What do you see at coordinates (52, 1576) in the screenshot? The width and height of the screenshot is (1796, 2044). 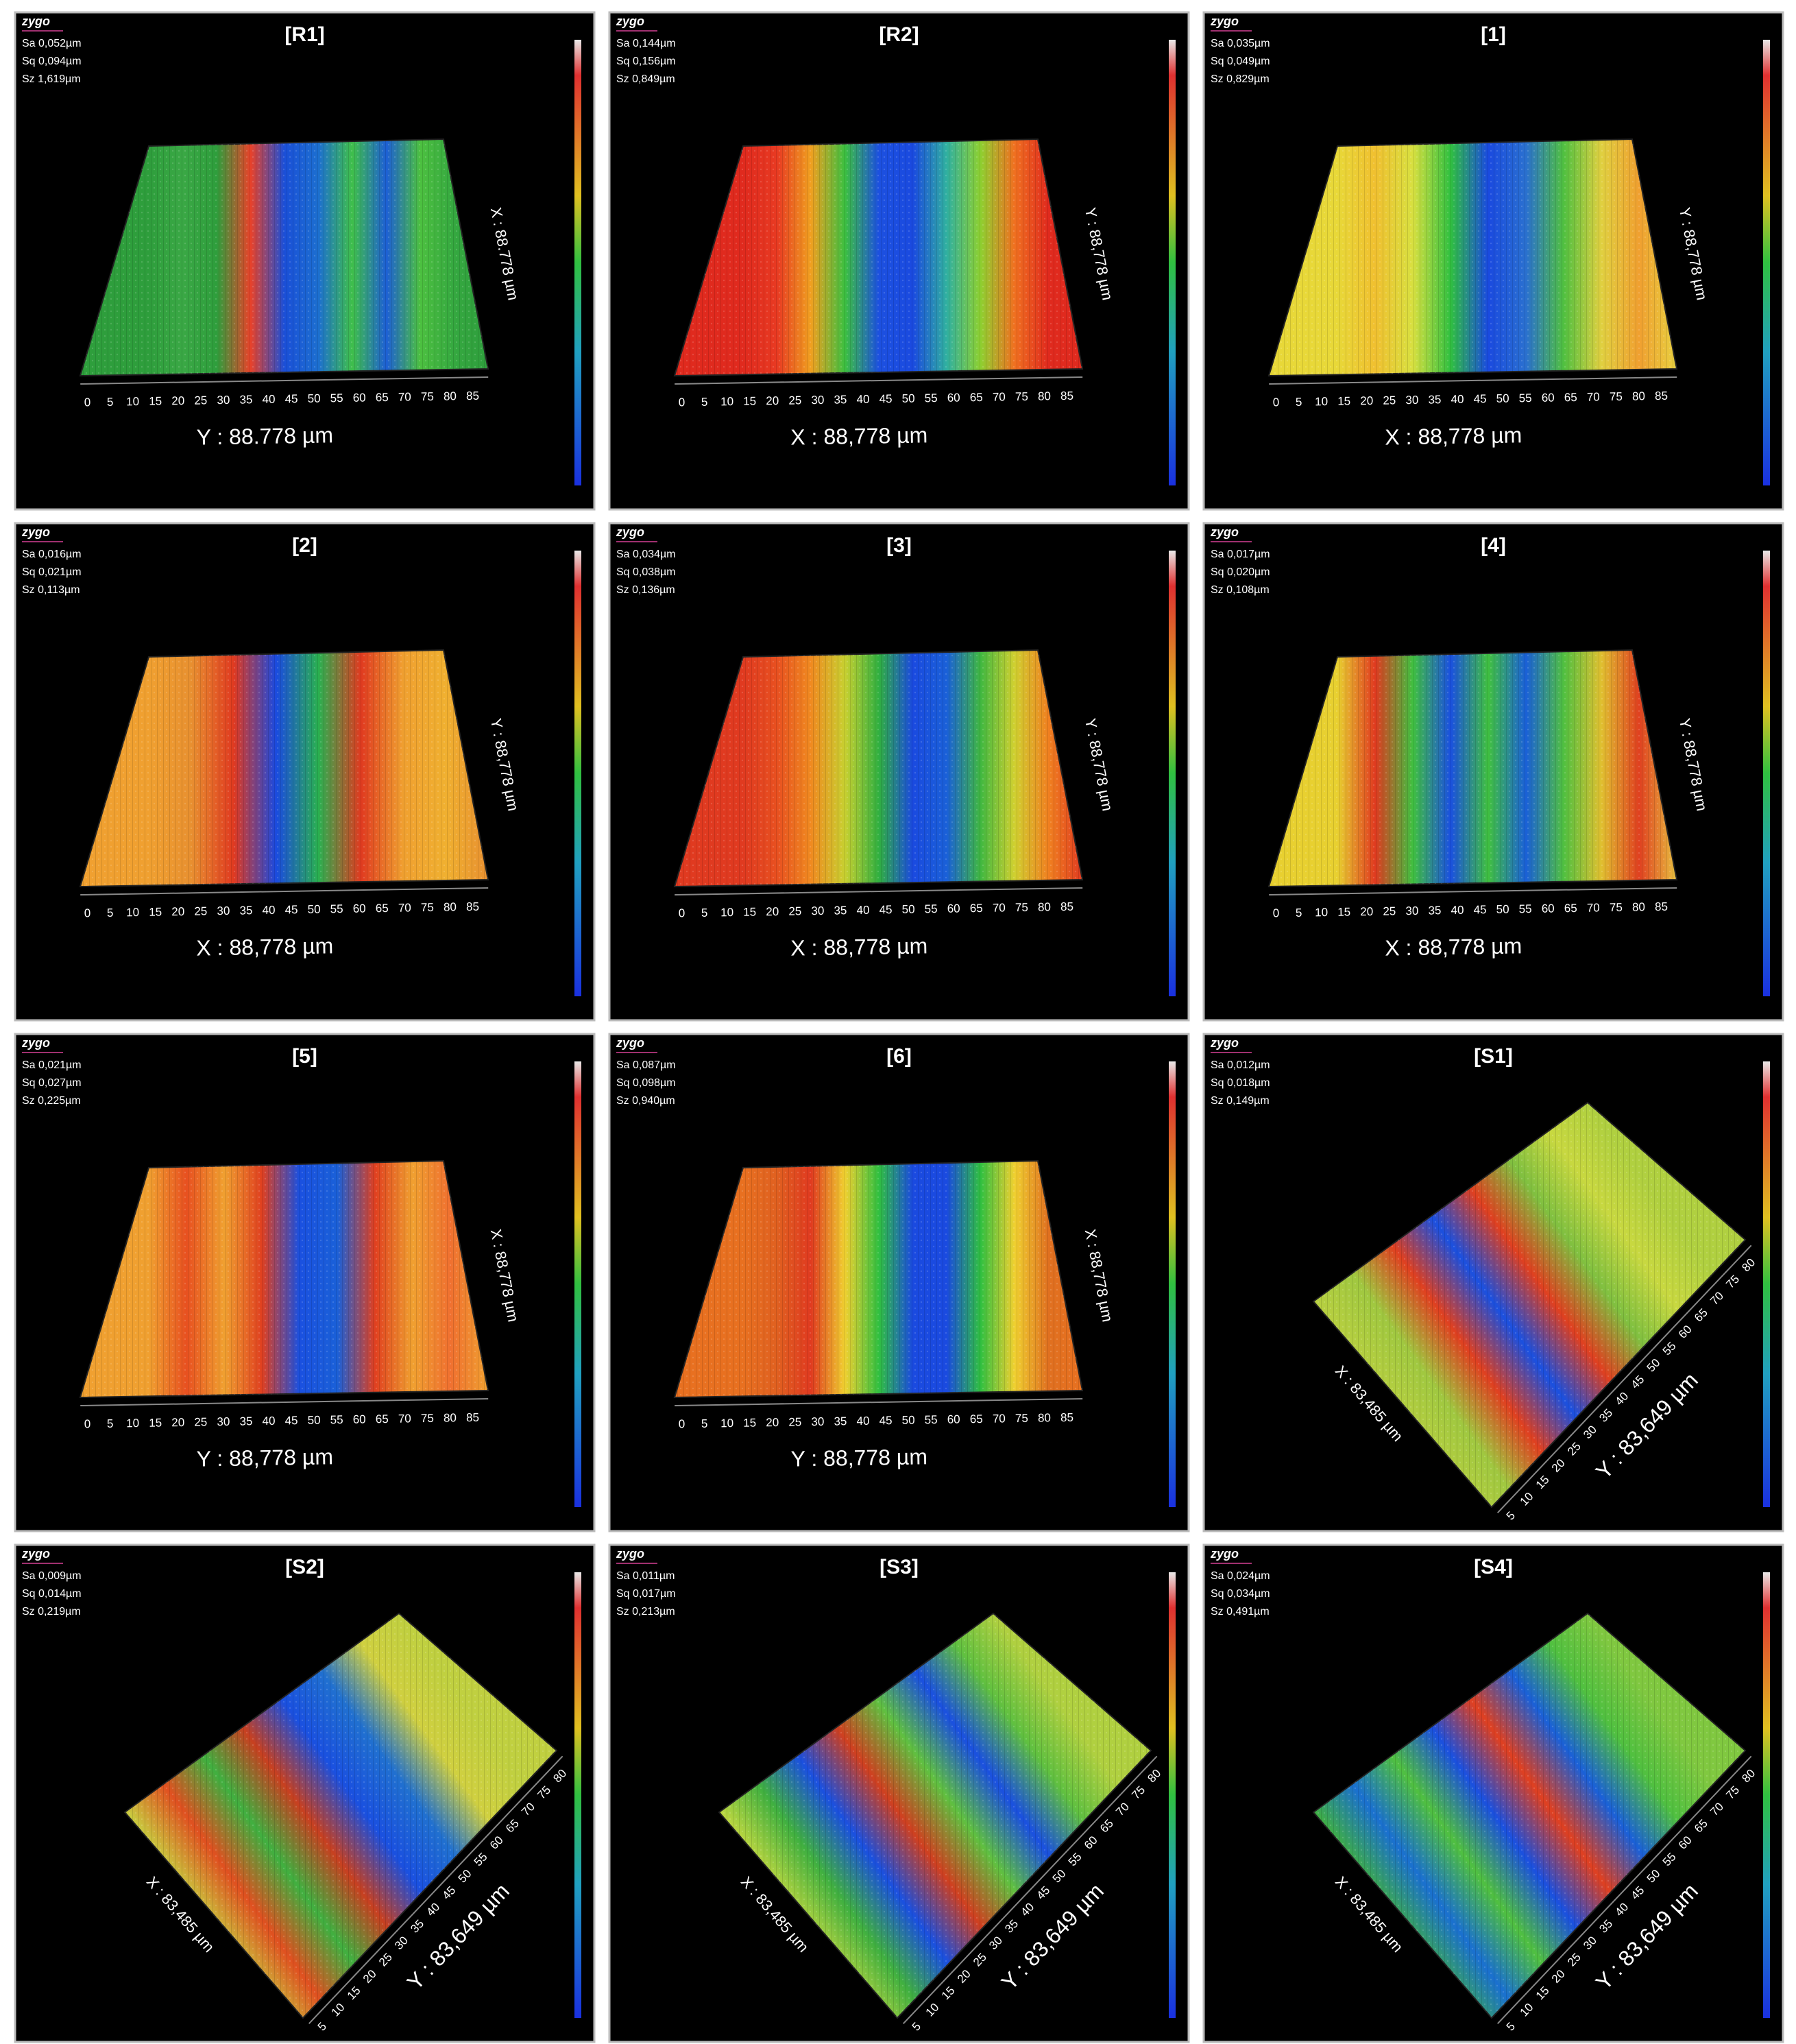 I see `stat: Sa 0,009µm` at bounding box center [52, 1576].